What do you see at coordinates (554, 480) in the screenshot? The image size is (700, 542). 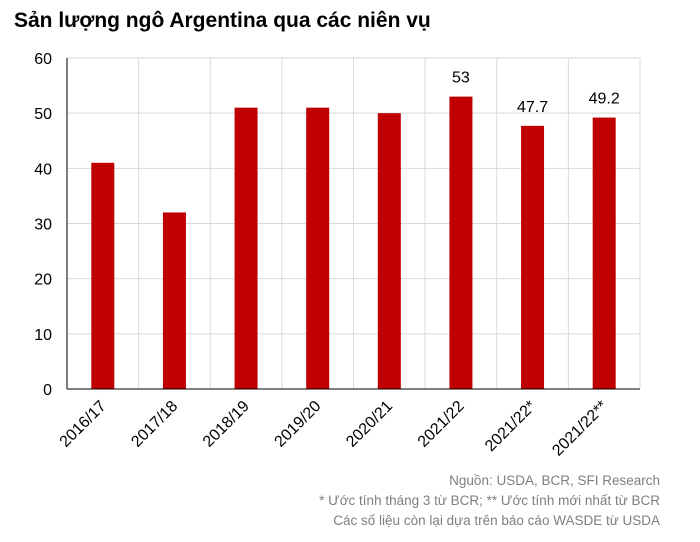 I see `source-note: Nguồn: USDA, BCR, SFI Research` at bounding box center [554, 480].